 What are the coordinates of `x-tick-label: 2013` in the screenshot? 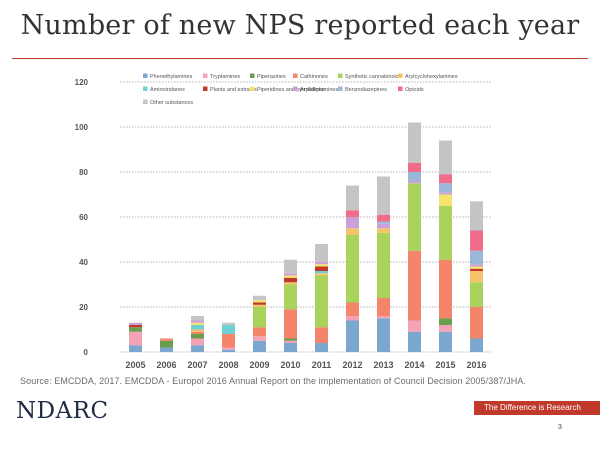 It's located at (383, 365).